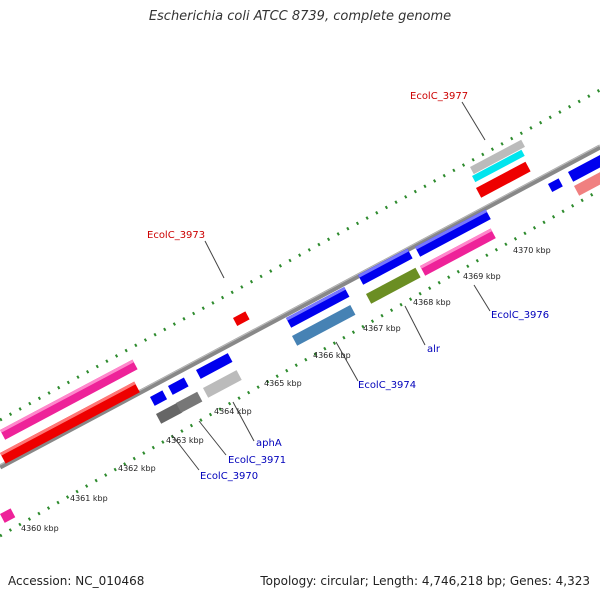 The height and width of the screenshot is (600, 600). I want to click on tick-label-4363: 4363 kbp, so click(185, 440).